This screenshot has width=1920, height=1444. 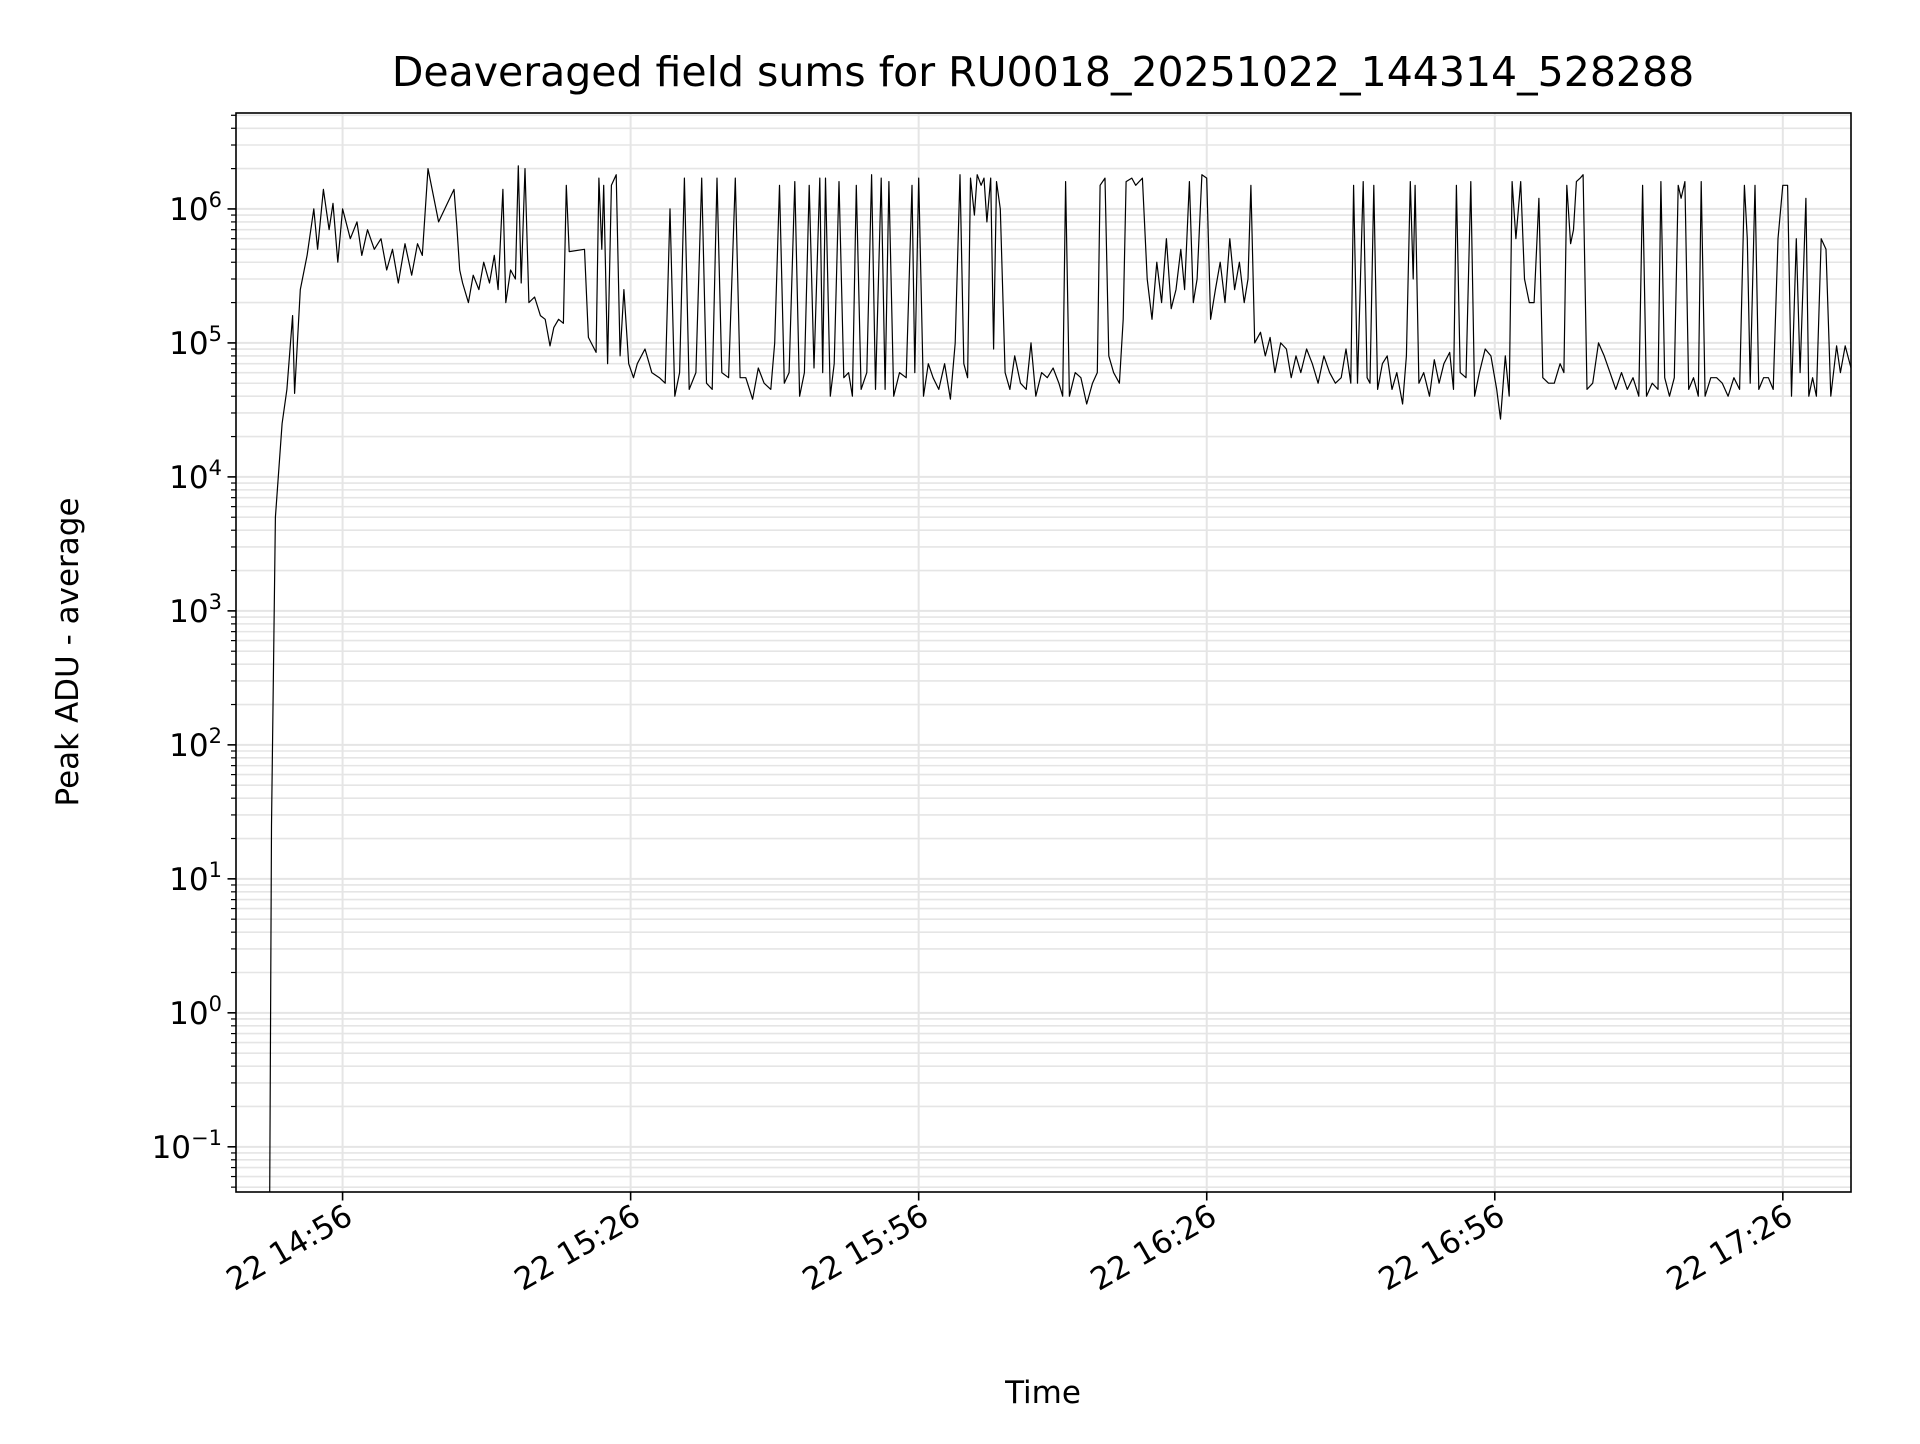 I want to click on x-tick-label: 22 16:26, so click(x=1154, y=1248).